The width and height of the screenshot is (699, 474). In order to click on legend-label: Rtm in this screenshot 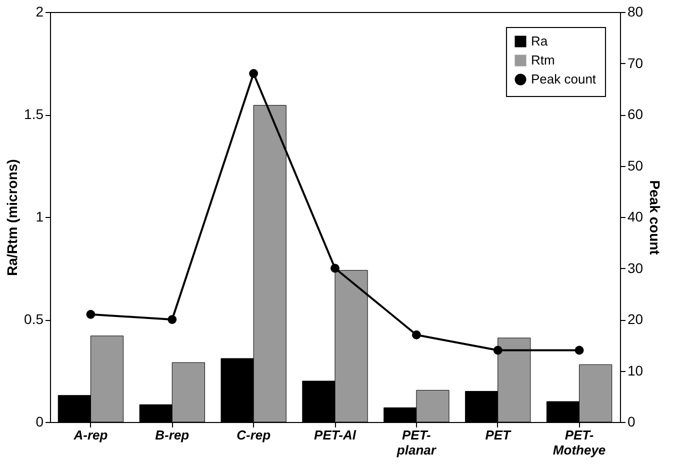, I will do `click(543, 60)`.